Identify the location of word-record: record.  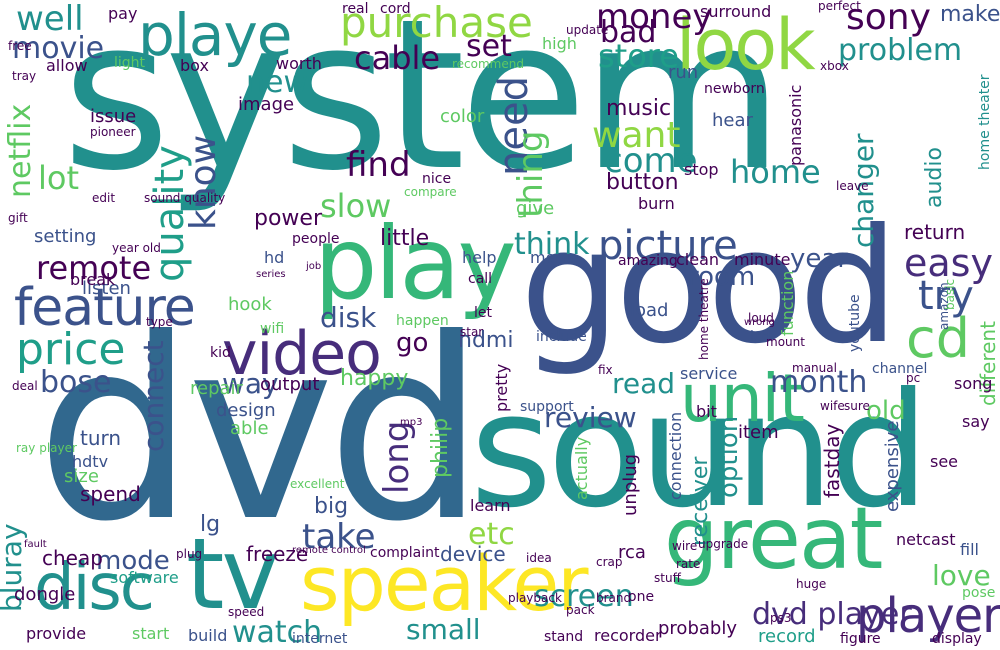
(787, 636).